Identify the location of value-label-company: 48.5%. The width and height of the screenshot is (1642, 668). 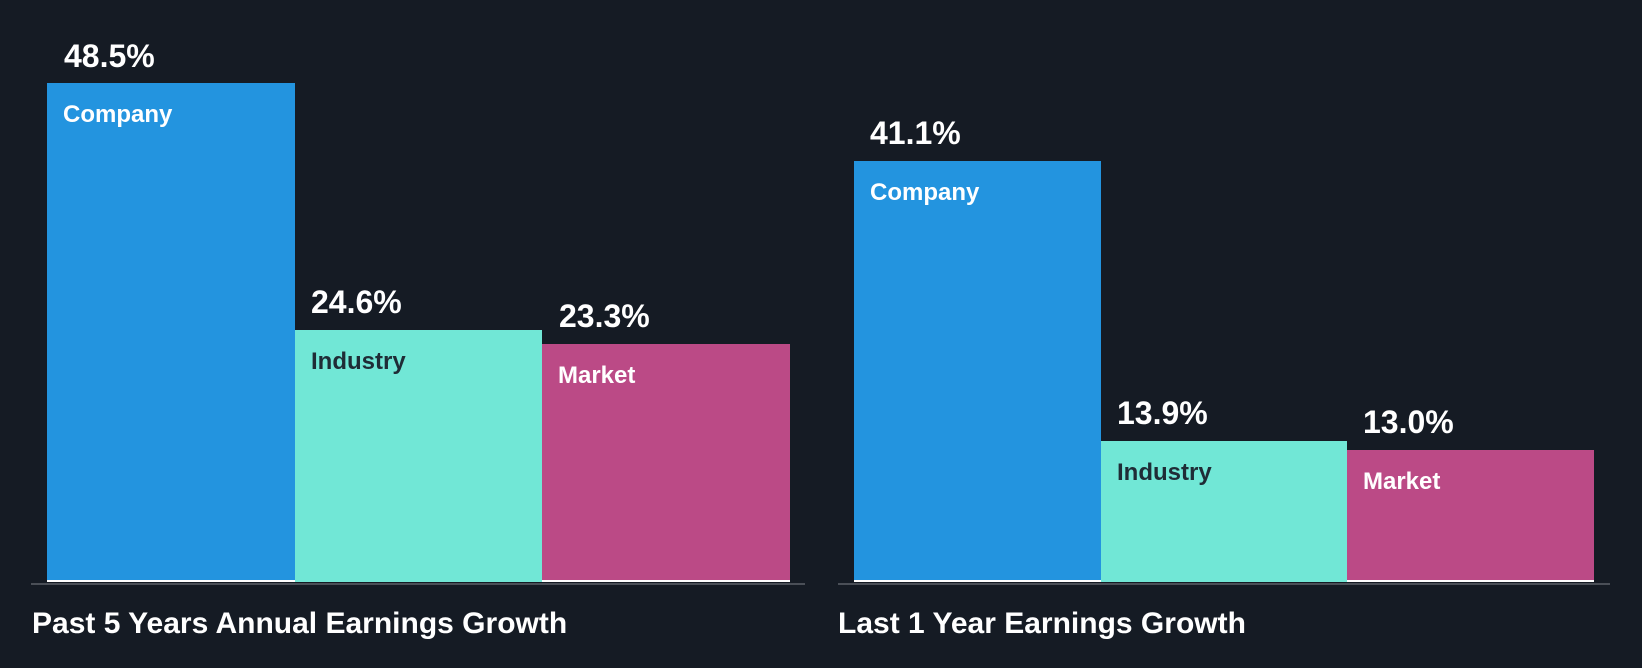
(109, 56).